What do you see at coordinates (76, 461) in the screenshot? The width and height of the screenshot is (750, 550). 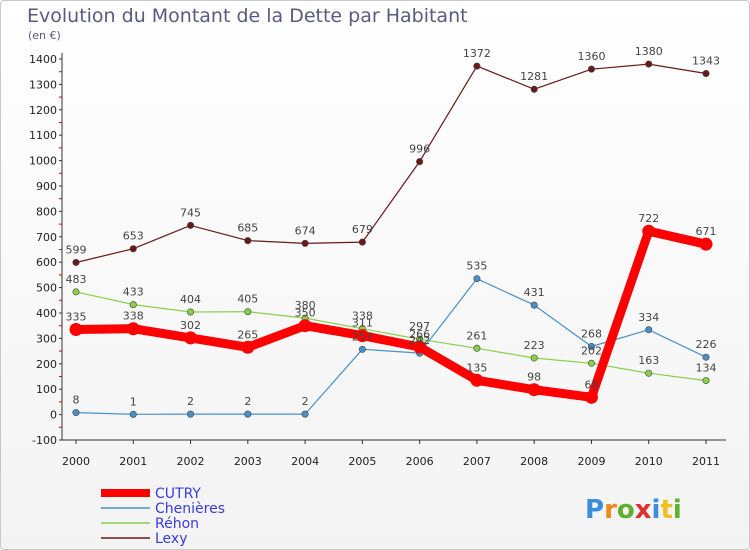 I see `x-tick-label: 2000` at bounding box center [76, 461].